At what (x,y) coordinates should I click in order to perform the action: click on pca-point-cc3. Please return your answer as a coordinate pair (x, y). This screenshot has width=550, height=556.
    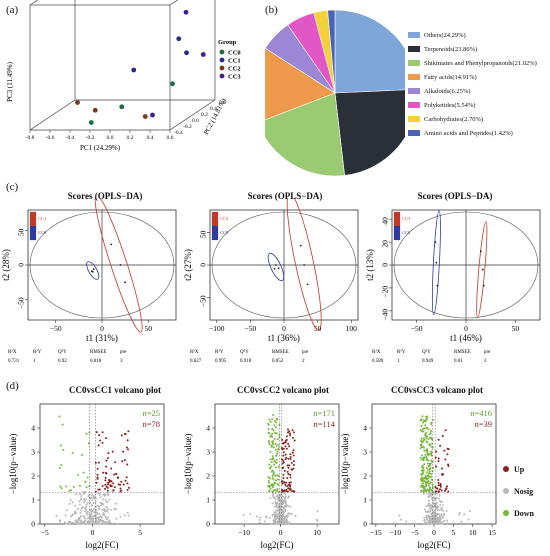
    Looking at the image, I should click on (203, 54).